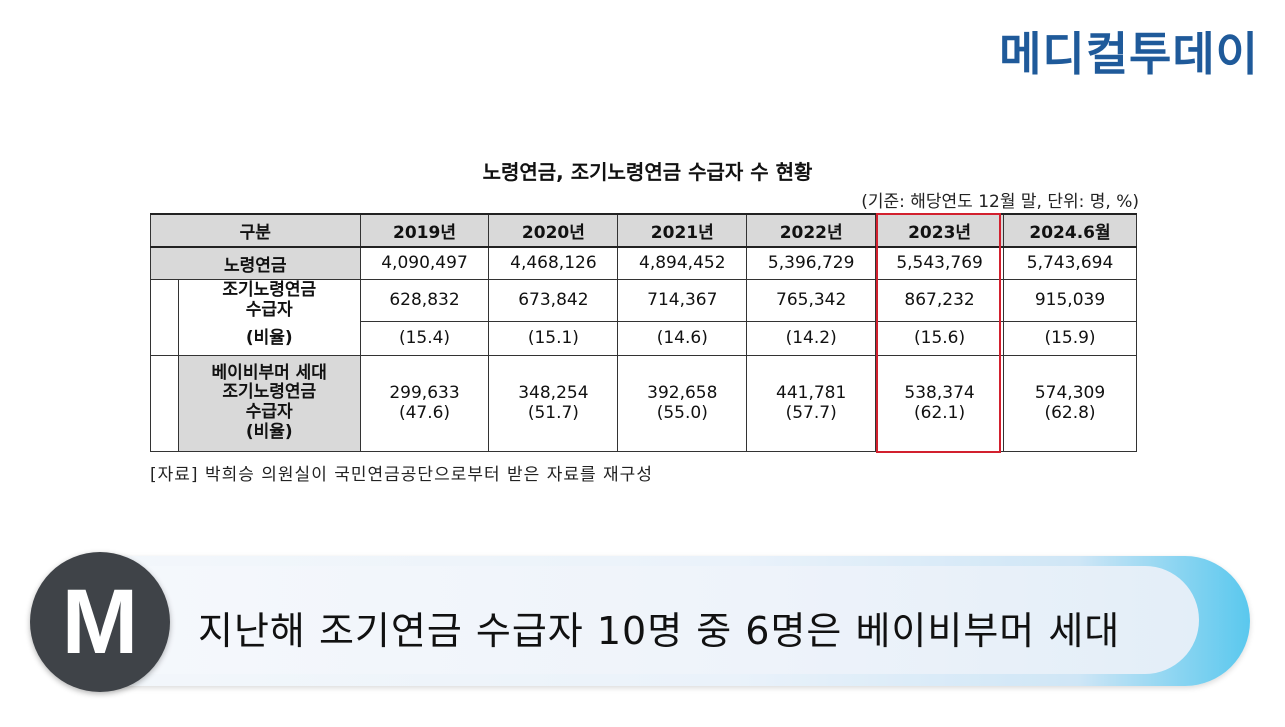 This screenshot has height=727, width=1285. Describe the element at coordinates (553, 413) in the screenshot. I see `cell-ratio: (51.7)` at that location.